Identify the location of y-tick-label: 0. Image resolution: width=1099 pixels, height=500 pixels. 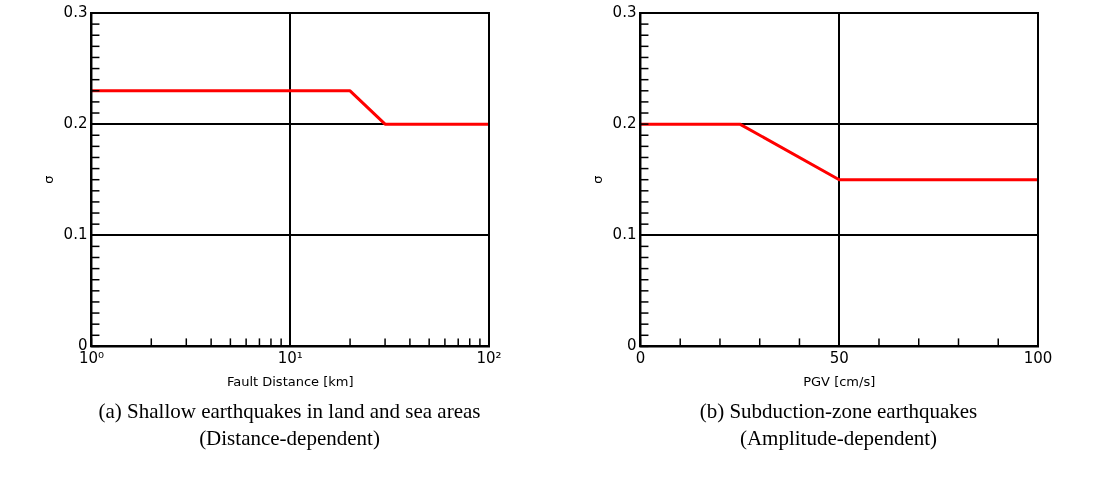
(631, 345).